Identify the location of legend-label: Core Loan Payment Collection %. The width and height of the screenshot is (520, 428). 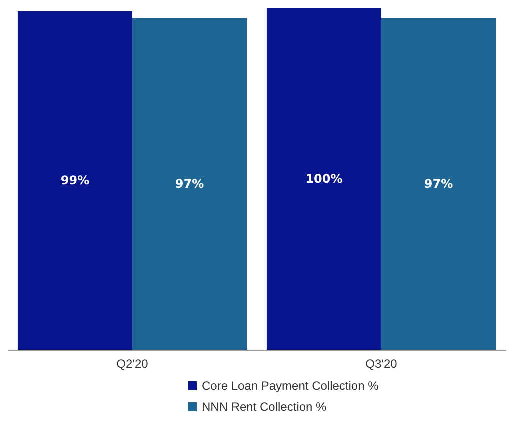
(291, 386).